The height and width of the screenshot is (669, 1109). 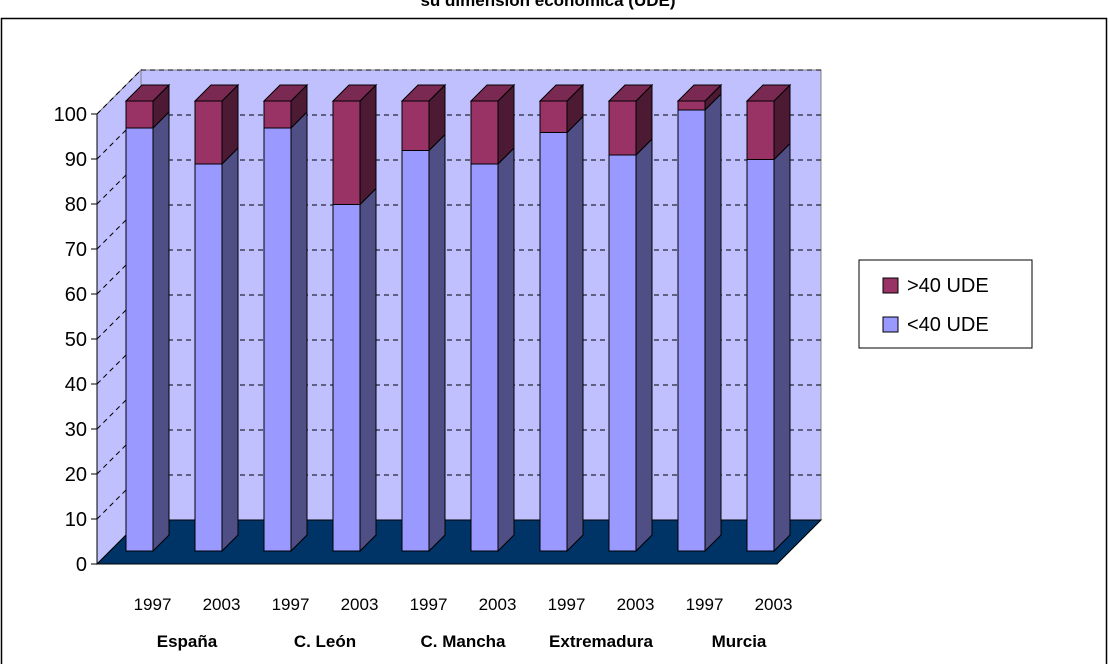 I want to click on y-tick-label: 60, so click(x=76, y=295).